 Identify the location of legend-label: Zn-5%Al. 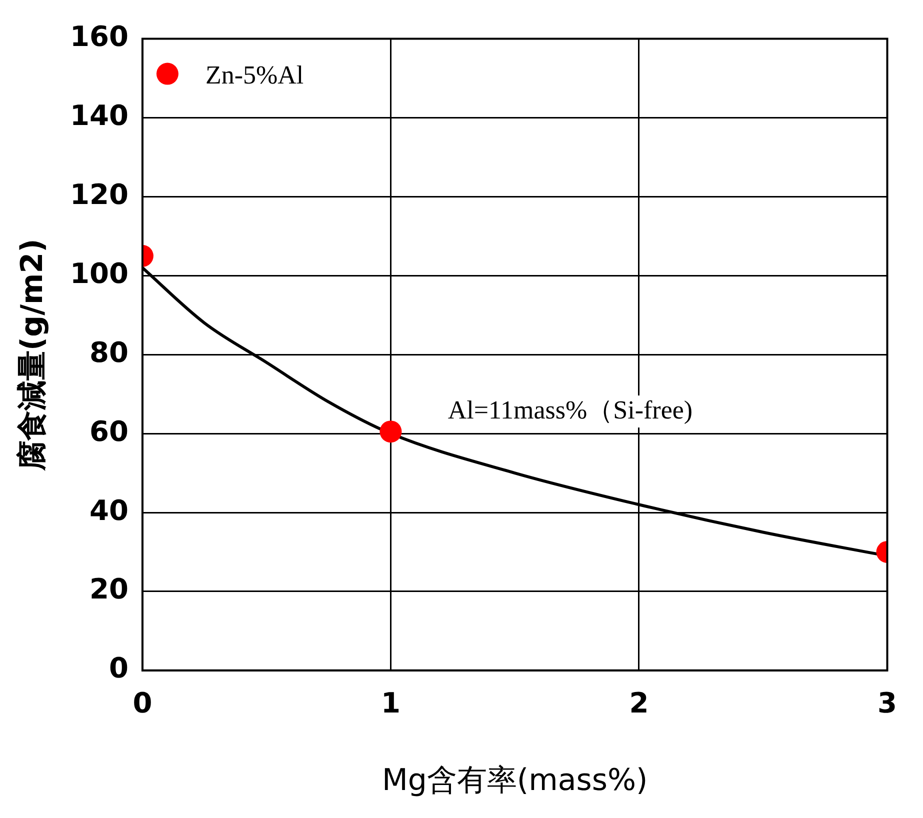
(254, 75).